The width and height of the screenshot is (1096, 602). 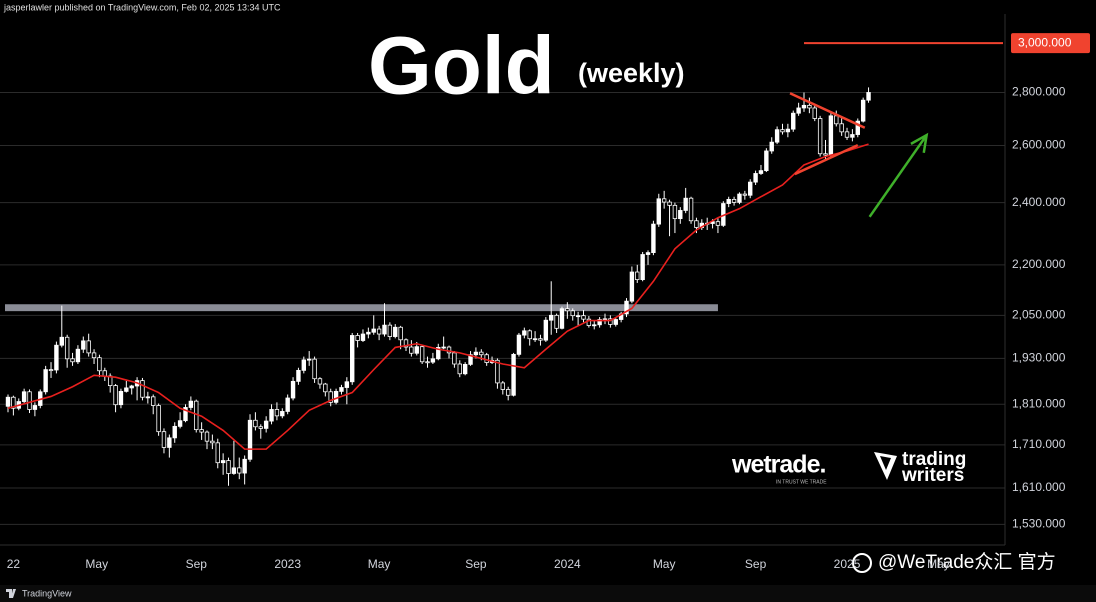 I want to click on partner-line-2: writers, so click(x=932, y=475).